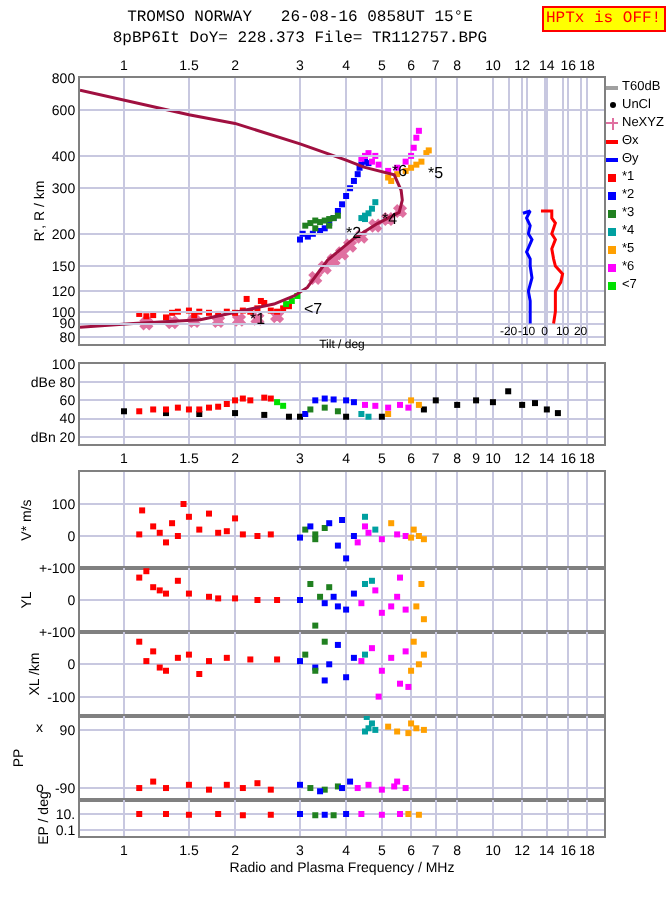 Image resolution: width=670 pixels, height=902 pixels. I want to click on annotation: *6, so click(400, 171).